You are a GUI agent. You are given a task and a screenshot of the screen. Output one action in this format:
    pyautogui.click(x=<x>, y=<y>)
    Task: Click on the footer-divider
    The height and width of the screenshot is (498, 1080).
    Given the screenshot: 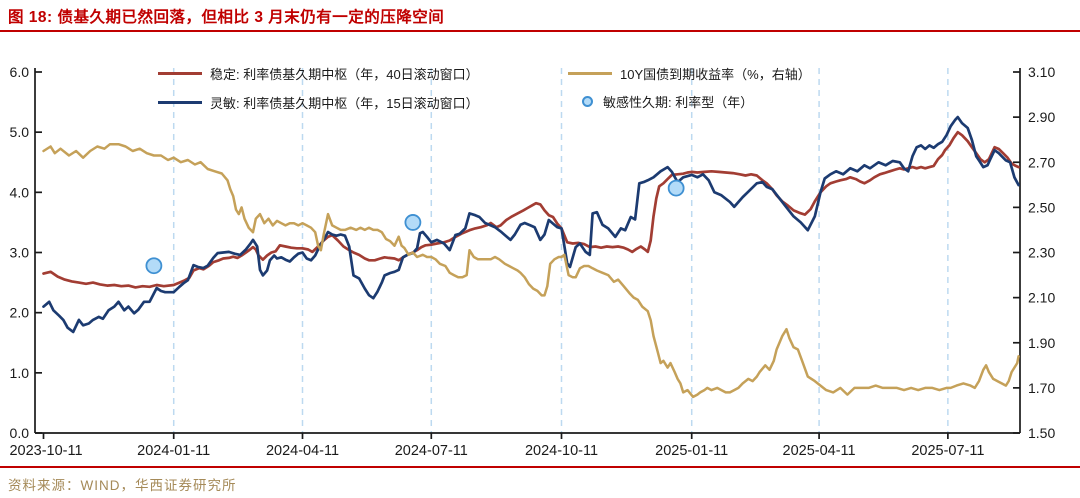 What is the action you would take?
    pyautogui.click(x=540, y=467)
    